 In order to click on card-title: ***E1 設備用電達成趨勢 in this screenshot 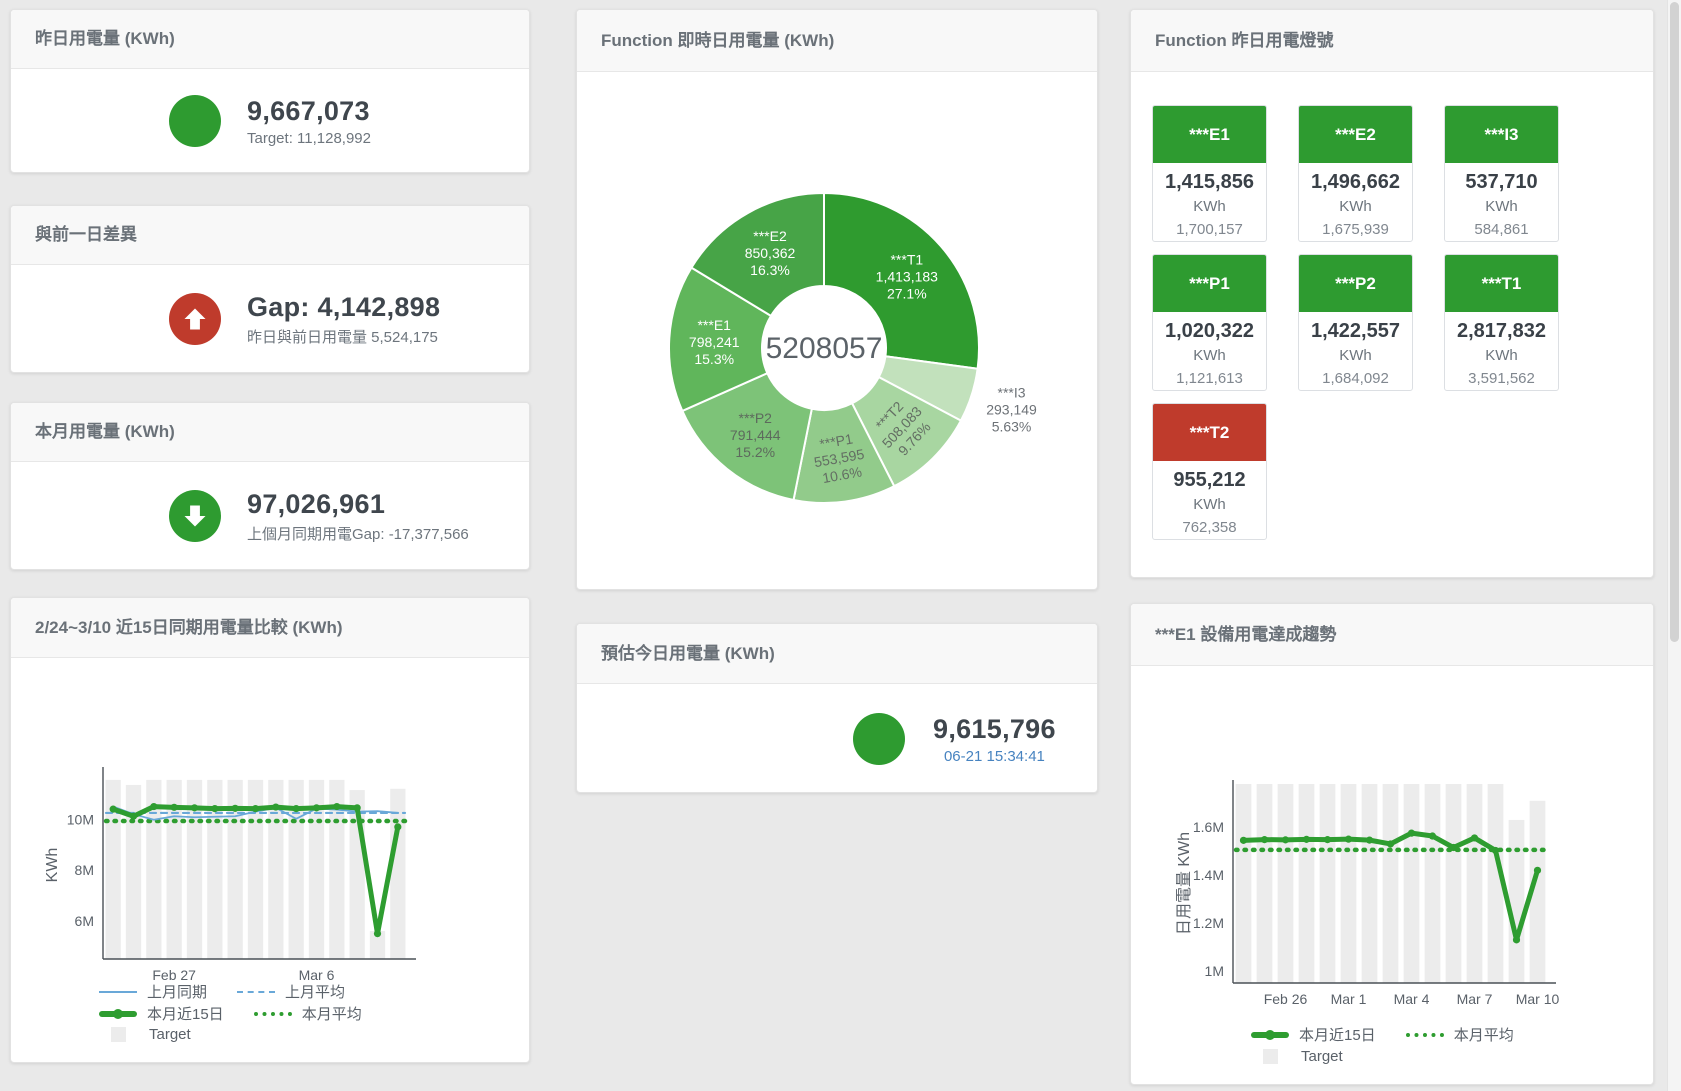, I will do `click(1392, 635)`.